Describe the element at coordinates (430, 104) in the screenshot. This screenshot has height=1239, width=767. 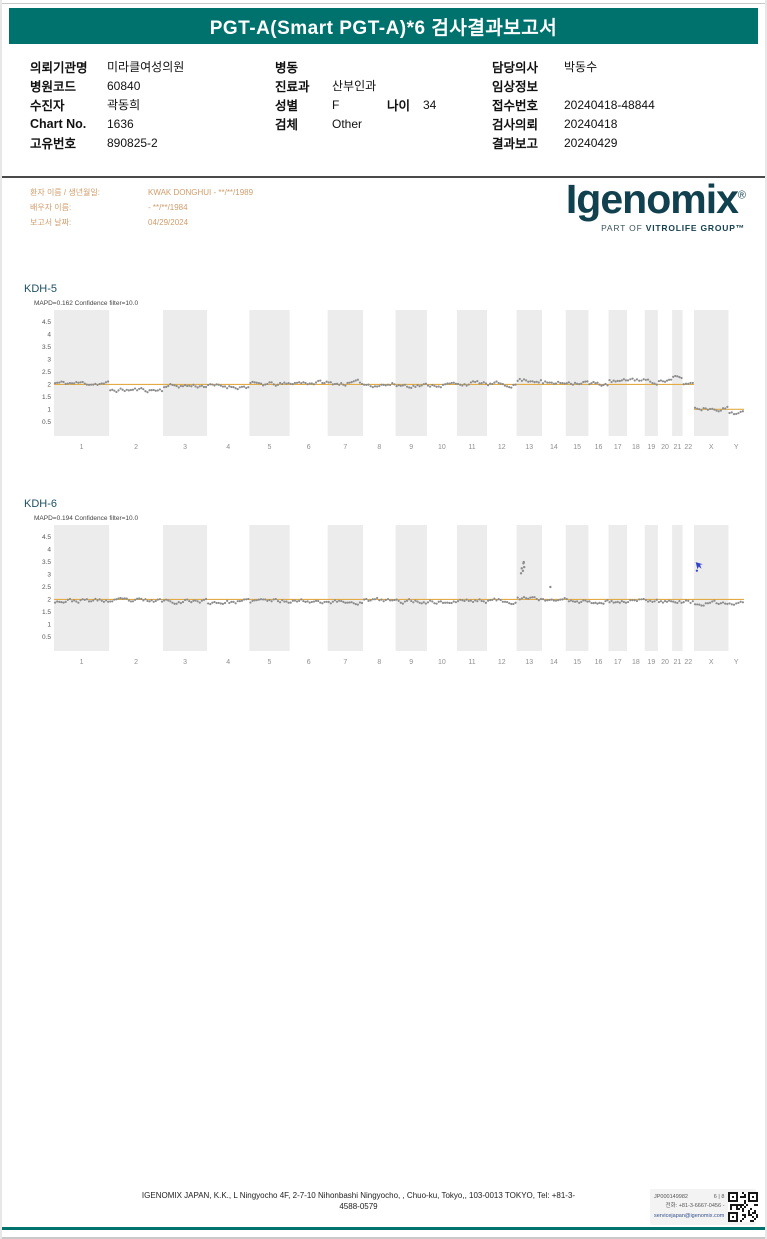
I see `field-value-age: 34` at that location.